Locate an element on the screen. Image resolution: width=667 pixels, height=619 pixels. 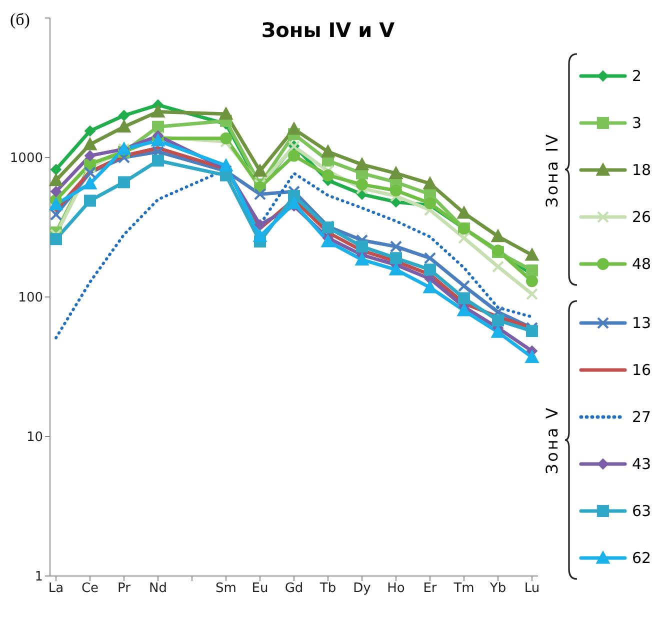
x-tick-label: Sm is located at coordinates (226, 588).